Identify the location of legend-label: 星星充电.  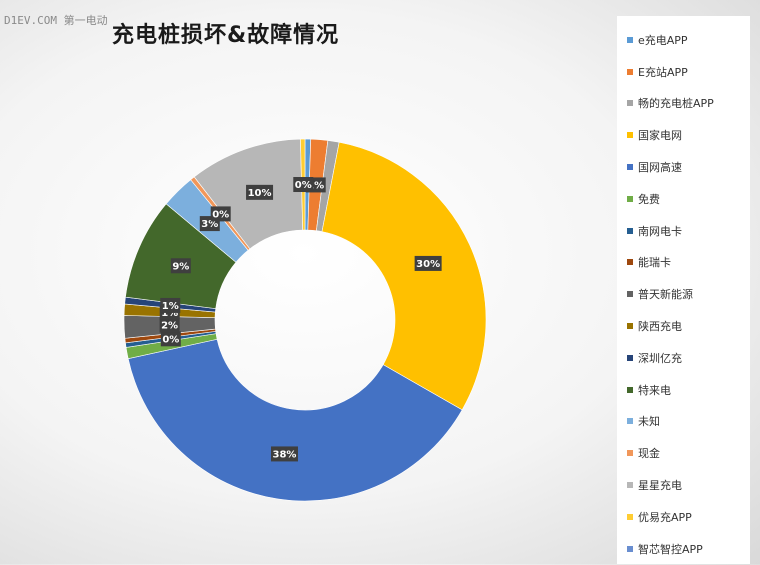
(660, 486).